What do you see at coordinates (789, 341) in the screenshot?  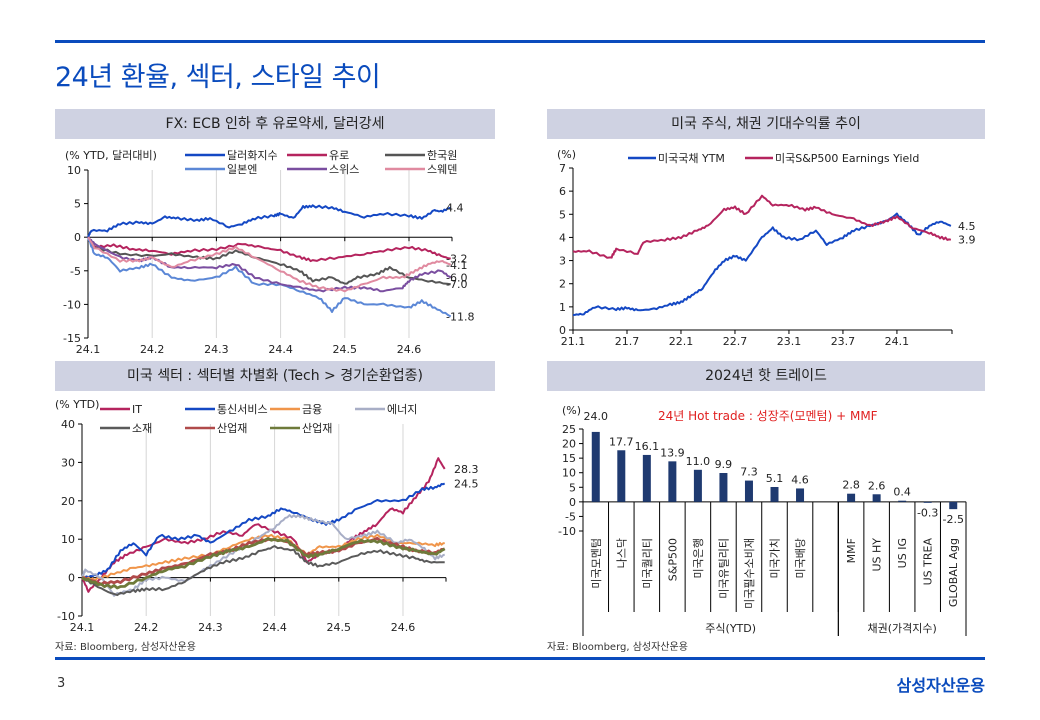 I see `x-tick-label: 23.1` at bounding box center [789, 341].